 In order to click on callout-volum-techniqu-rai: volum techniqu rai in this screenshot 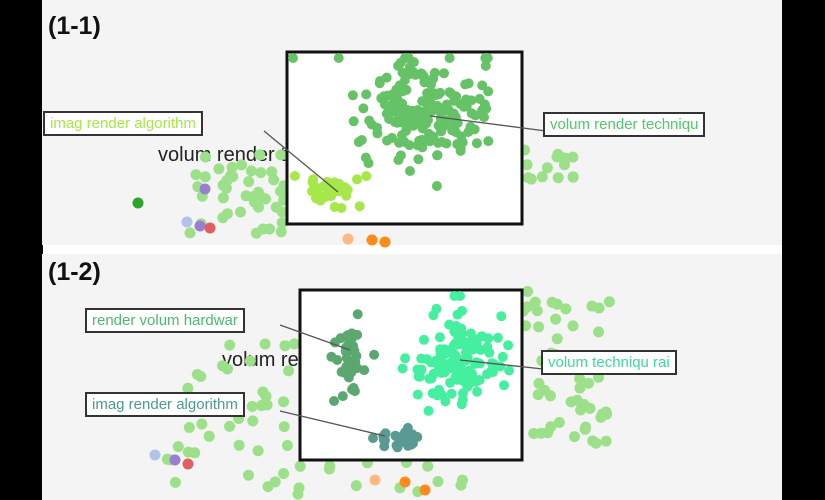, I will do `click(609, 362)`.